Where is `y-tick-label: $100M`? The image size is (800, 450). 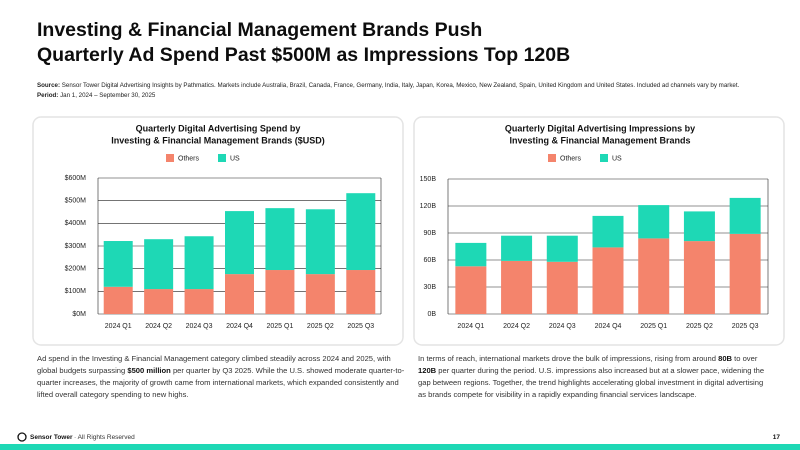 y-tick-label: $100M is located at coordinates (76, 291).